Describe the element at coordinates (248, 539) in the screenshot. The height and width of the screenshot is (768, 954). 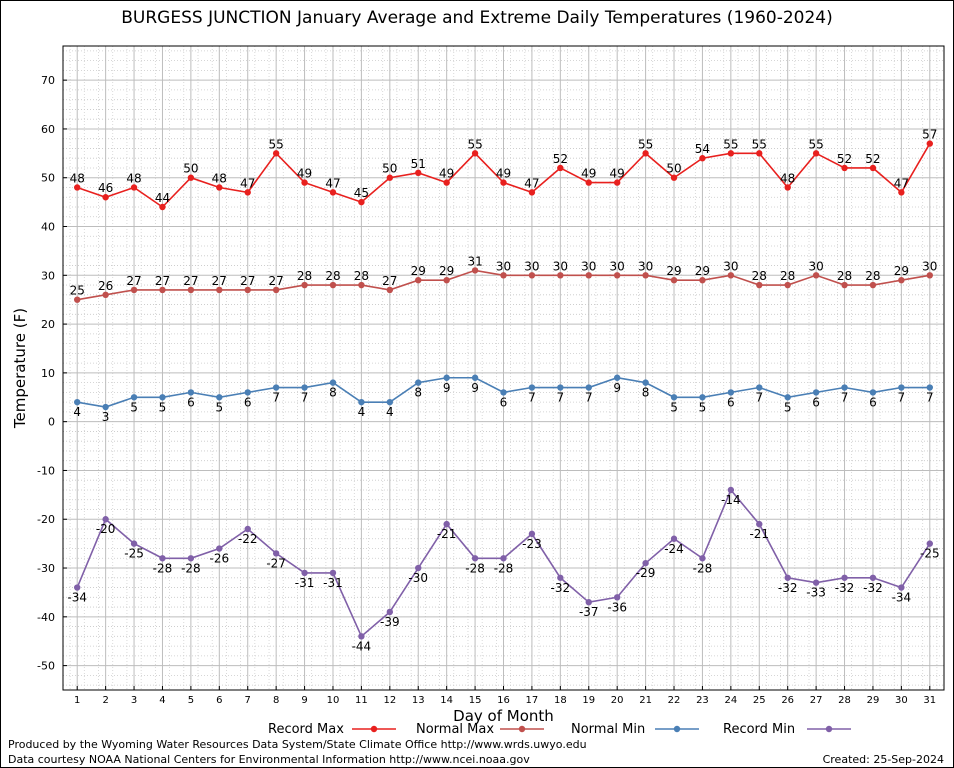
I see `record-min-data-label: -22` at that location.